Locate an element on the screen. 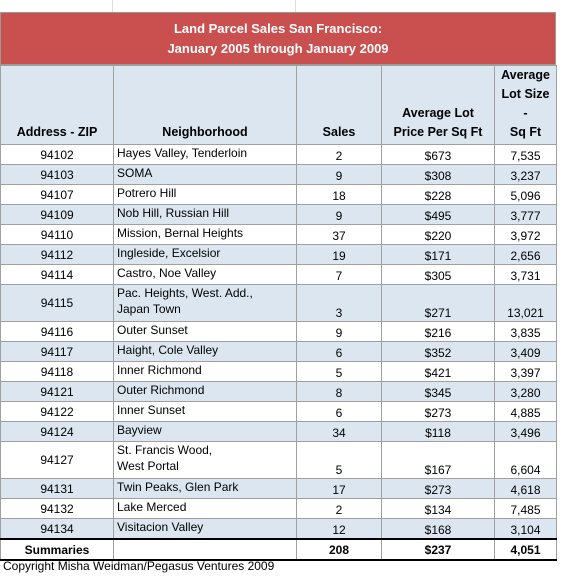 This screenshot has width=562, height=578. table-cell: $421 is located at coordinates (438, 371).